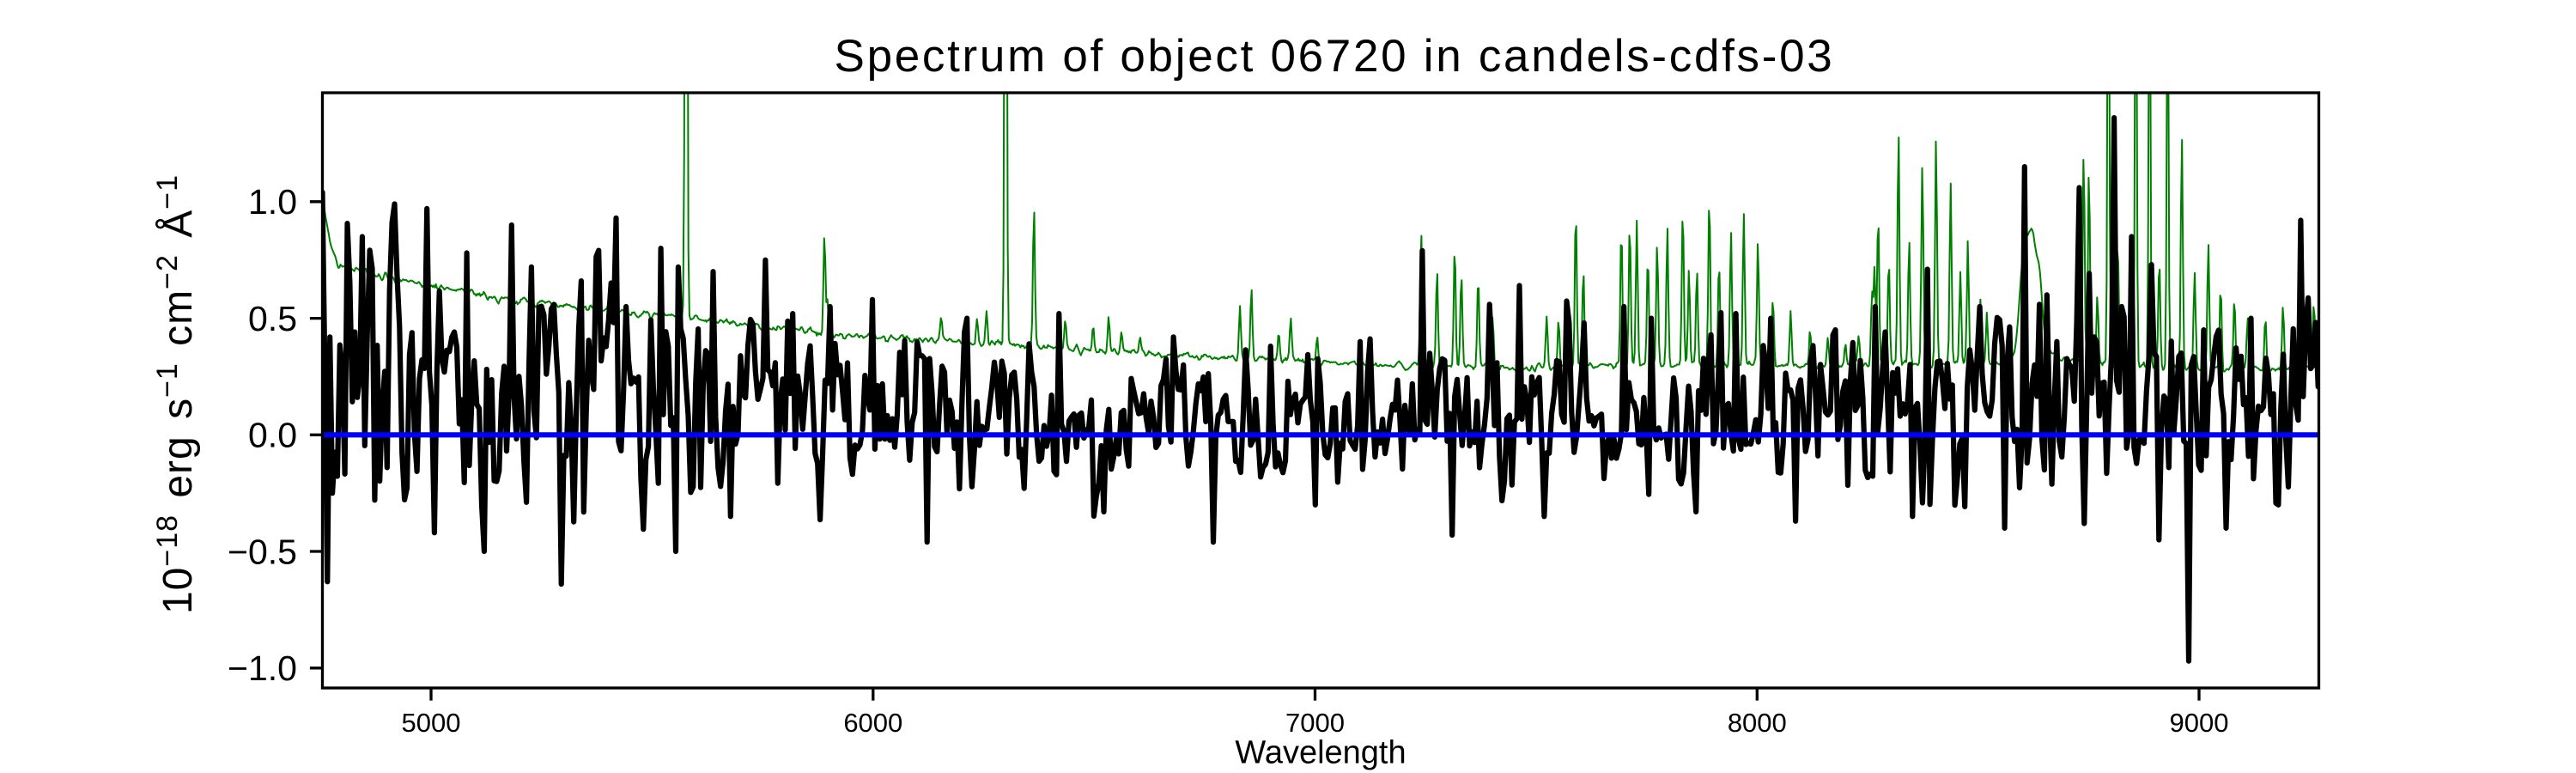 The width and height of the screenshot is (2576, 773). Describe the element at coordinates (176, 394) in the screenshot. I see `svg-text: 10−18 erg s−1 cm−2 Å−1` at that location.